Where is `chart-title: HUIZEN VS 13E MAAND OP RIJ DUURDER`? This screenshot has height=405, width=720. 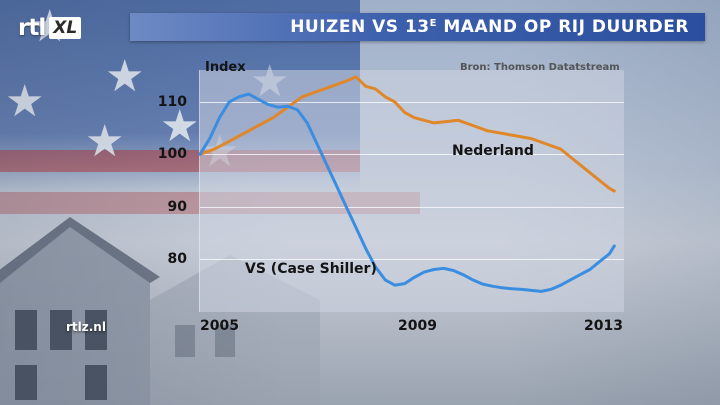 chart-title: HUIZEN VS 13E MAAND OP RIJ DUURDER is located at coordinates (489, 27).